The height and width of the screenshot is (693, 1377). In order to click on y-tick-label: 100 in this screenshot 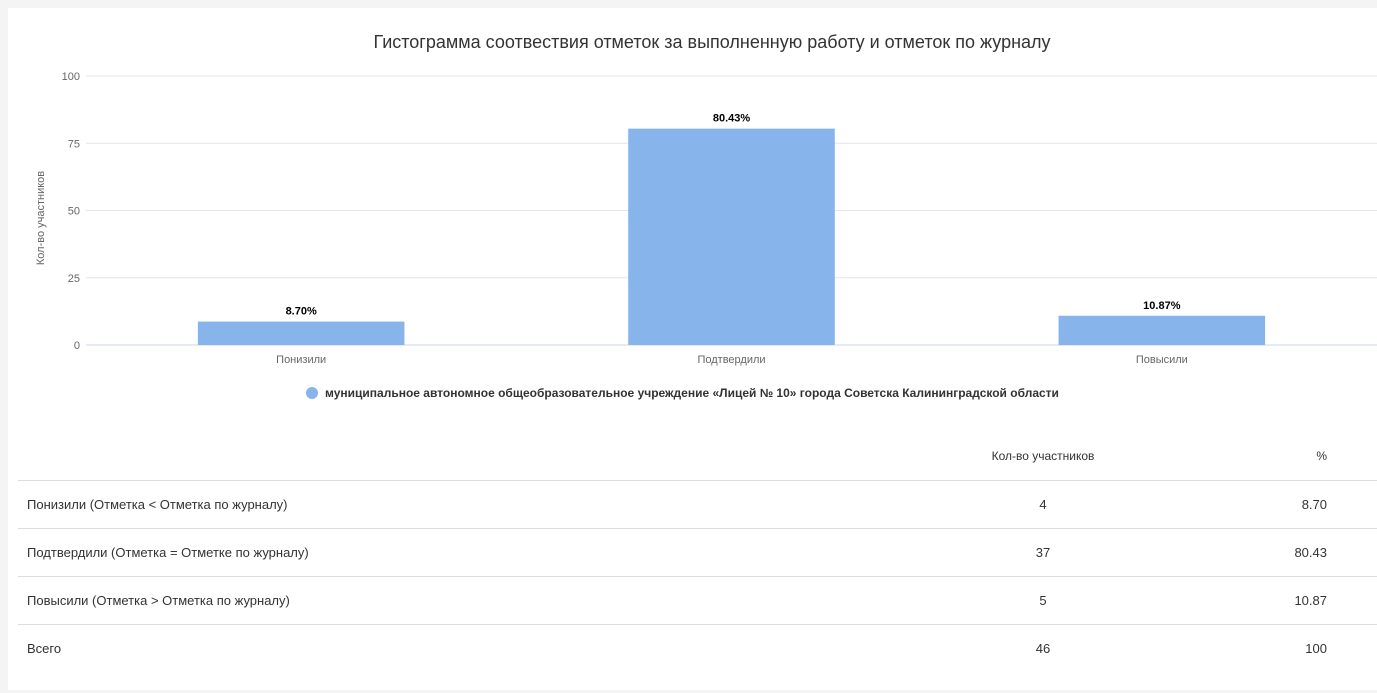, I will do `click(71, 77)`.